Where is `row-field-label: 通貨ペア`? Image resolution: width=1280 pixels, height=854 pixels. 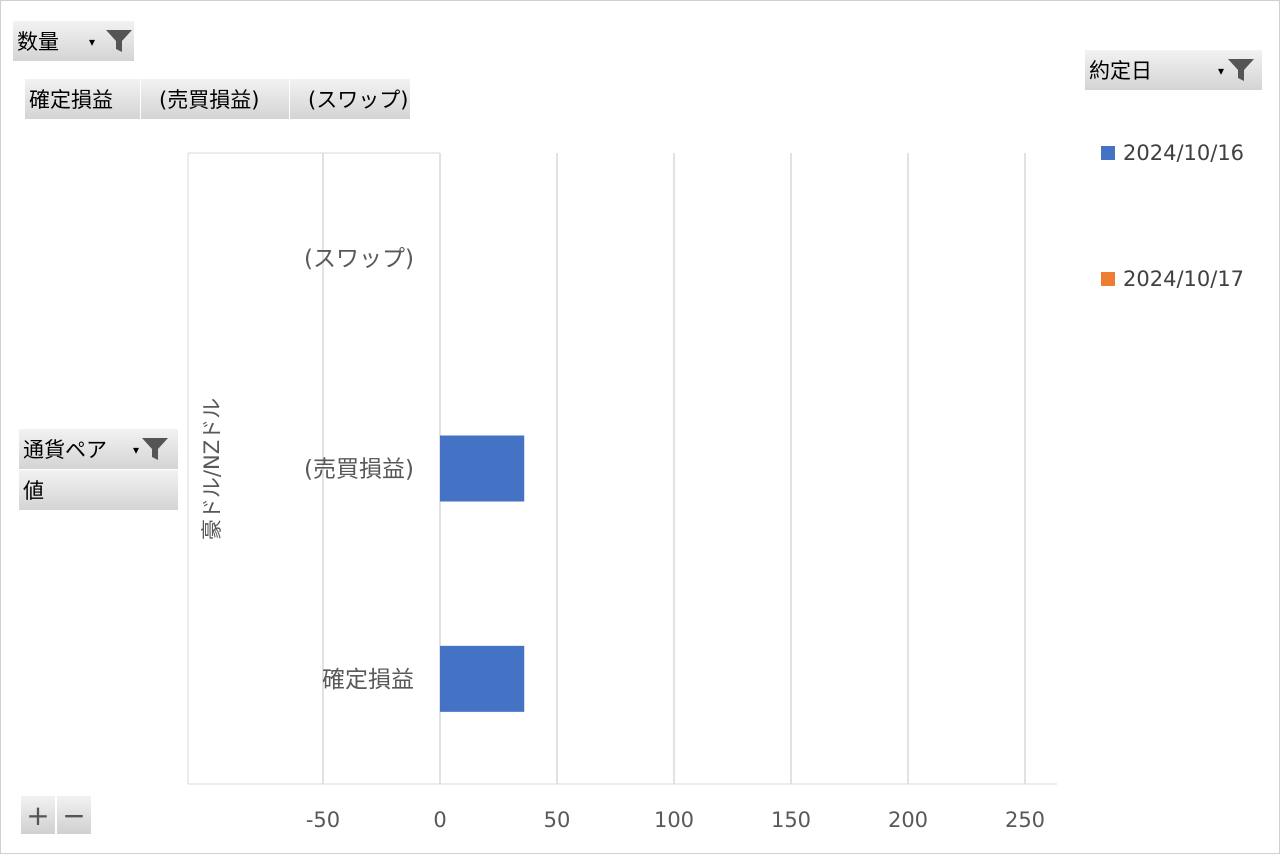 row-field-label: 通貨ペア is located at coordinates (65, 450).